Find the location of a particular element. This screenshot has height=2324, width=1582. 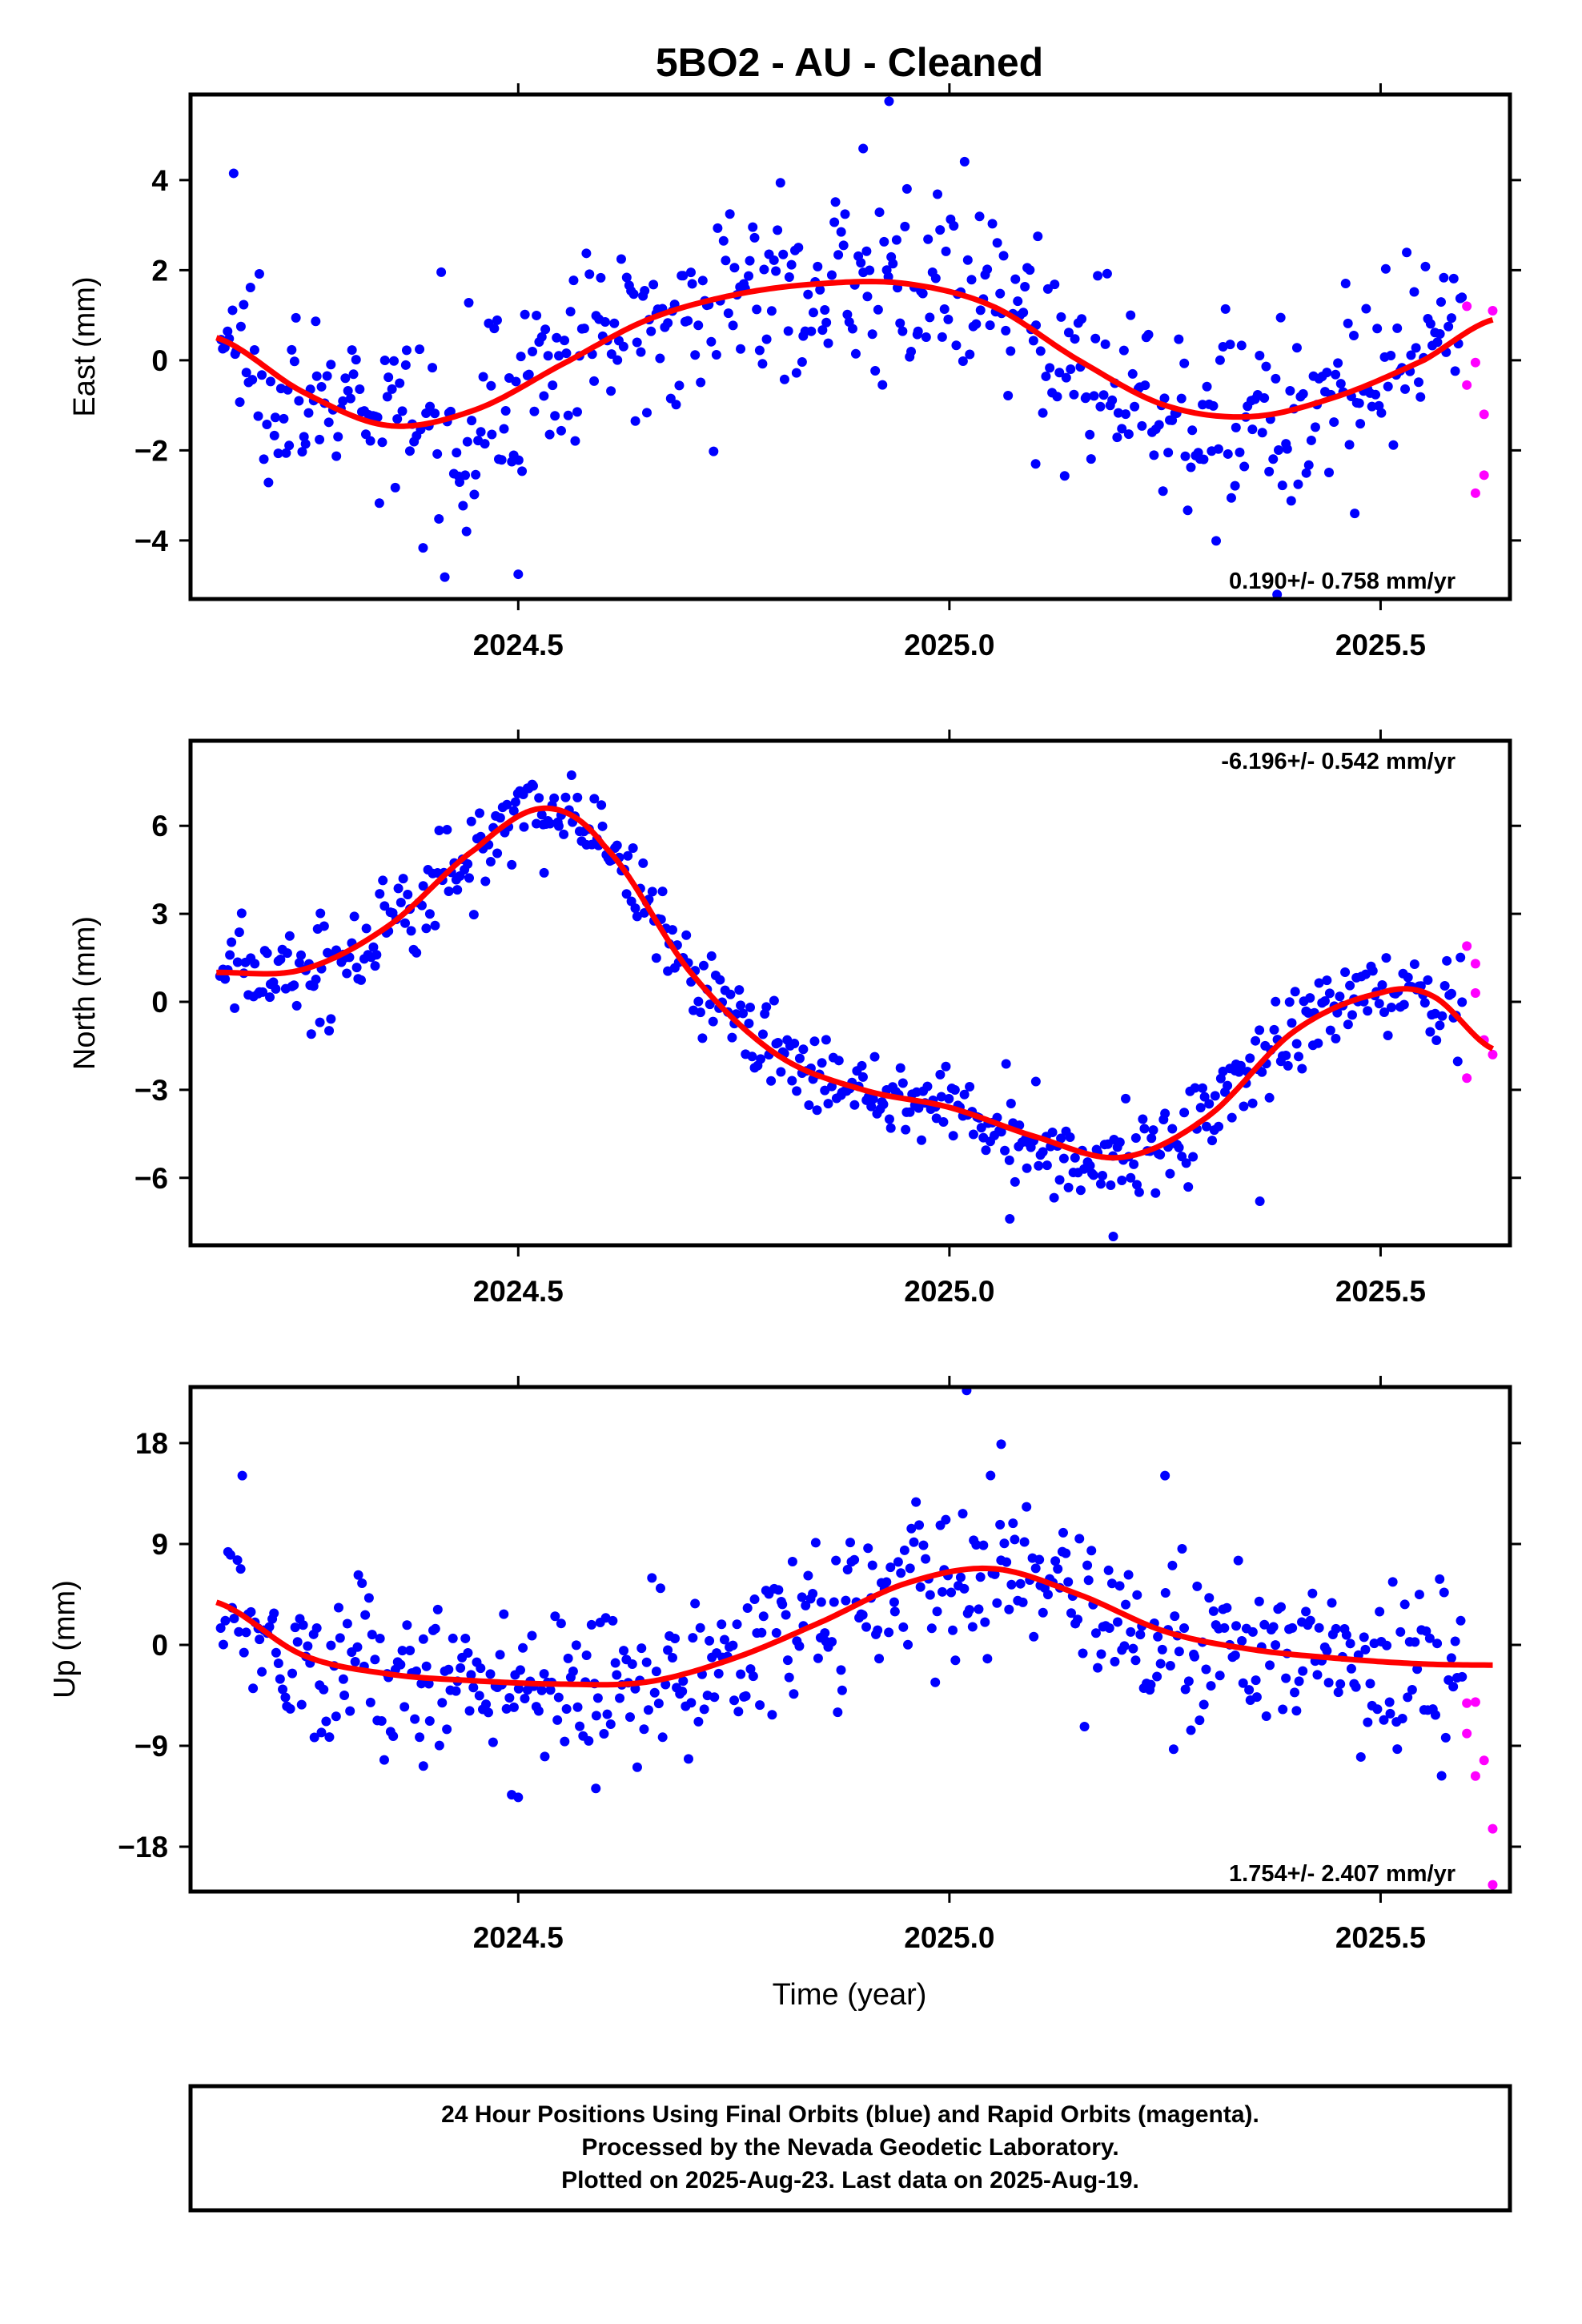

x-tick-label: 2025.5 is located at coordinates (1381, 1291).